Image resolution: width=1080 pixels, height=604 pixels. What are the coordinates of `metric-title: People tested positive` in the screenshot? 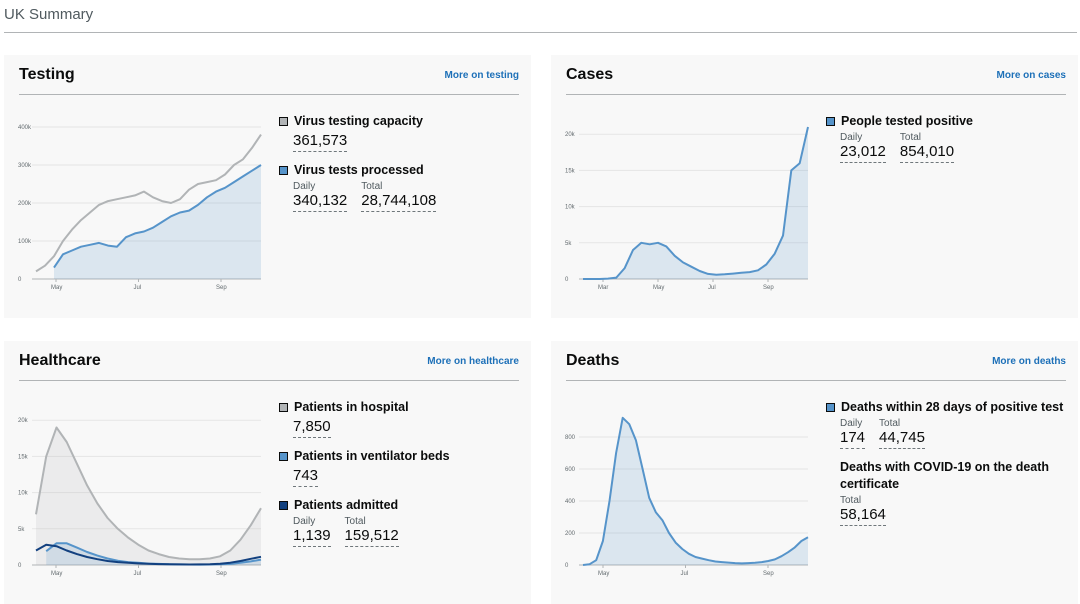 It's located at (907, 121).